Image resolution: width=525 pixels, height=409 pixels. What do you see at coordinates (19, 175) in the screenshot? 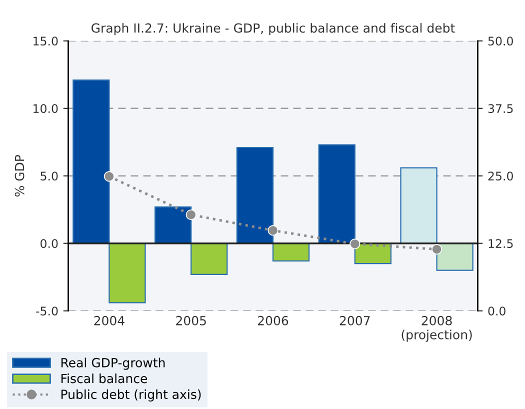
I see `y-axis-title: % GDP` at bounding box center [19, 175].